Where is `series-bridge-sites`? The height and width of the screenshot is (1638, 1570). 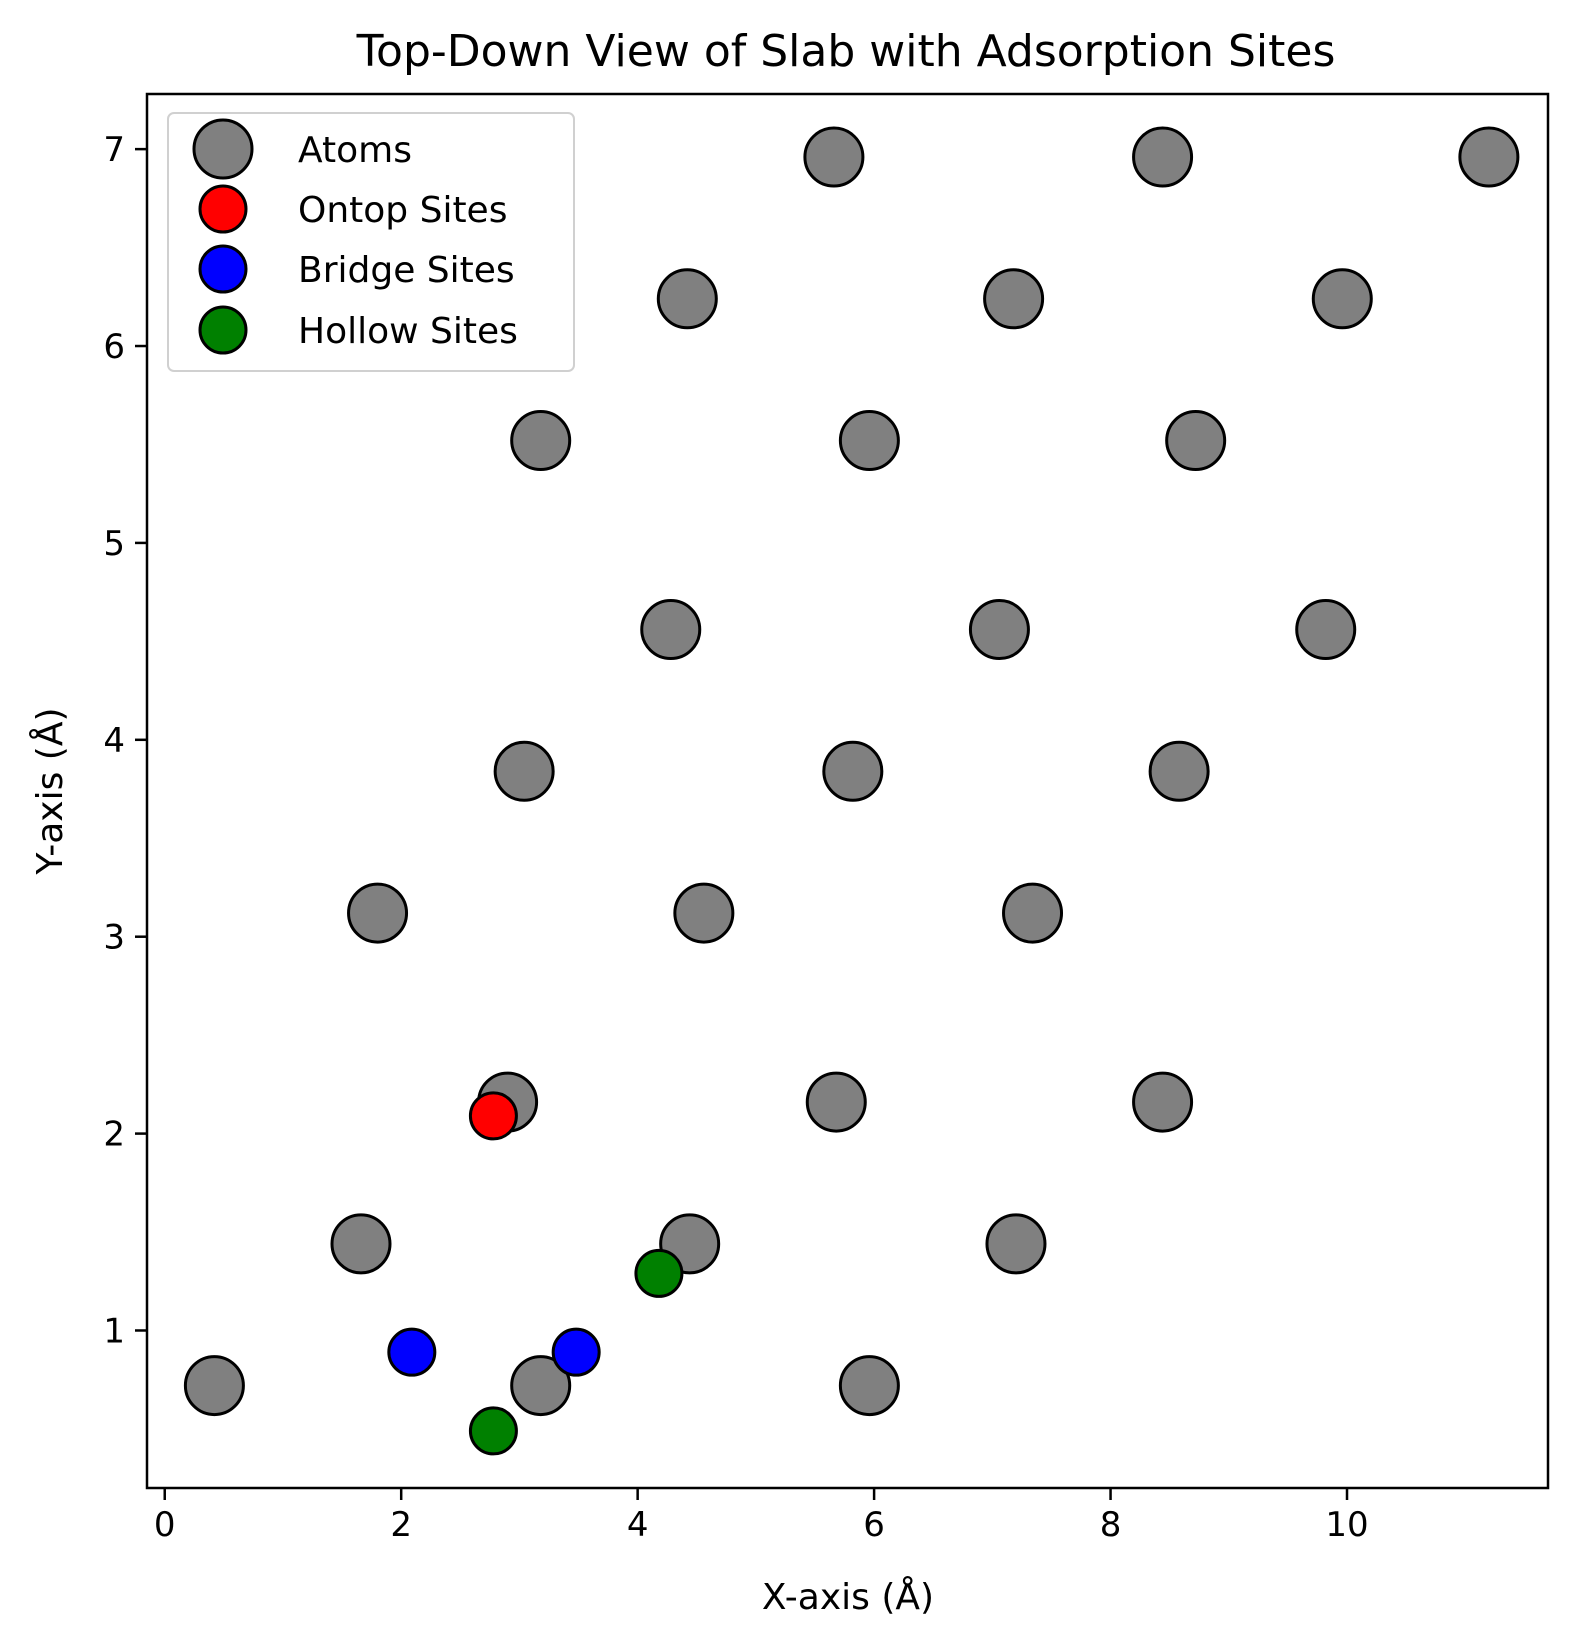 series-bridge-sites is located at coordinates (494, 1352).